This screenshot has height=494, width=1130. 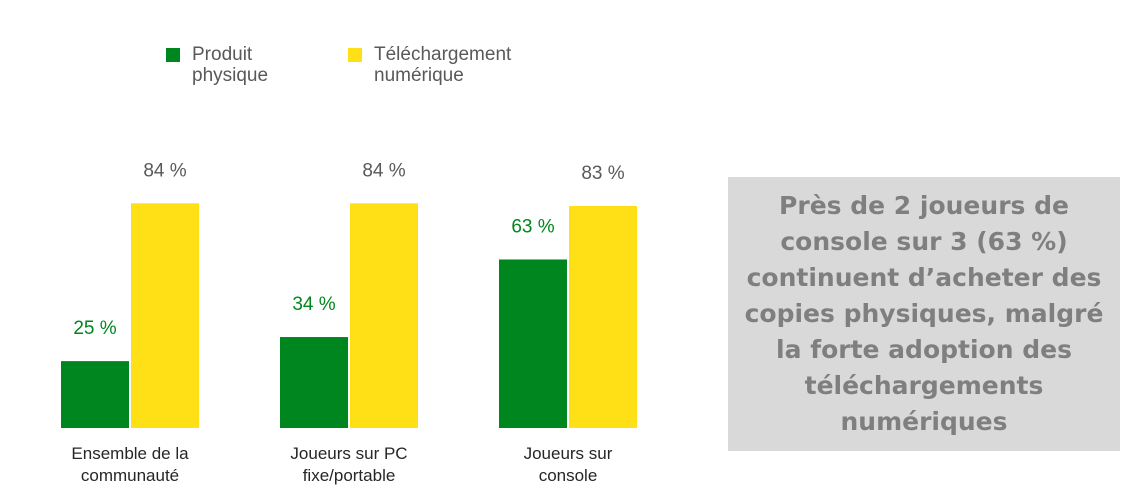 I want to click on data-label-digital-2: 83 %, so click(x=602, y=173).